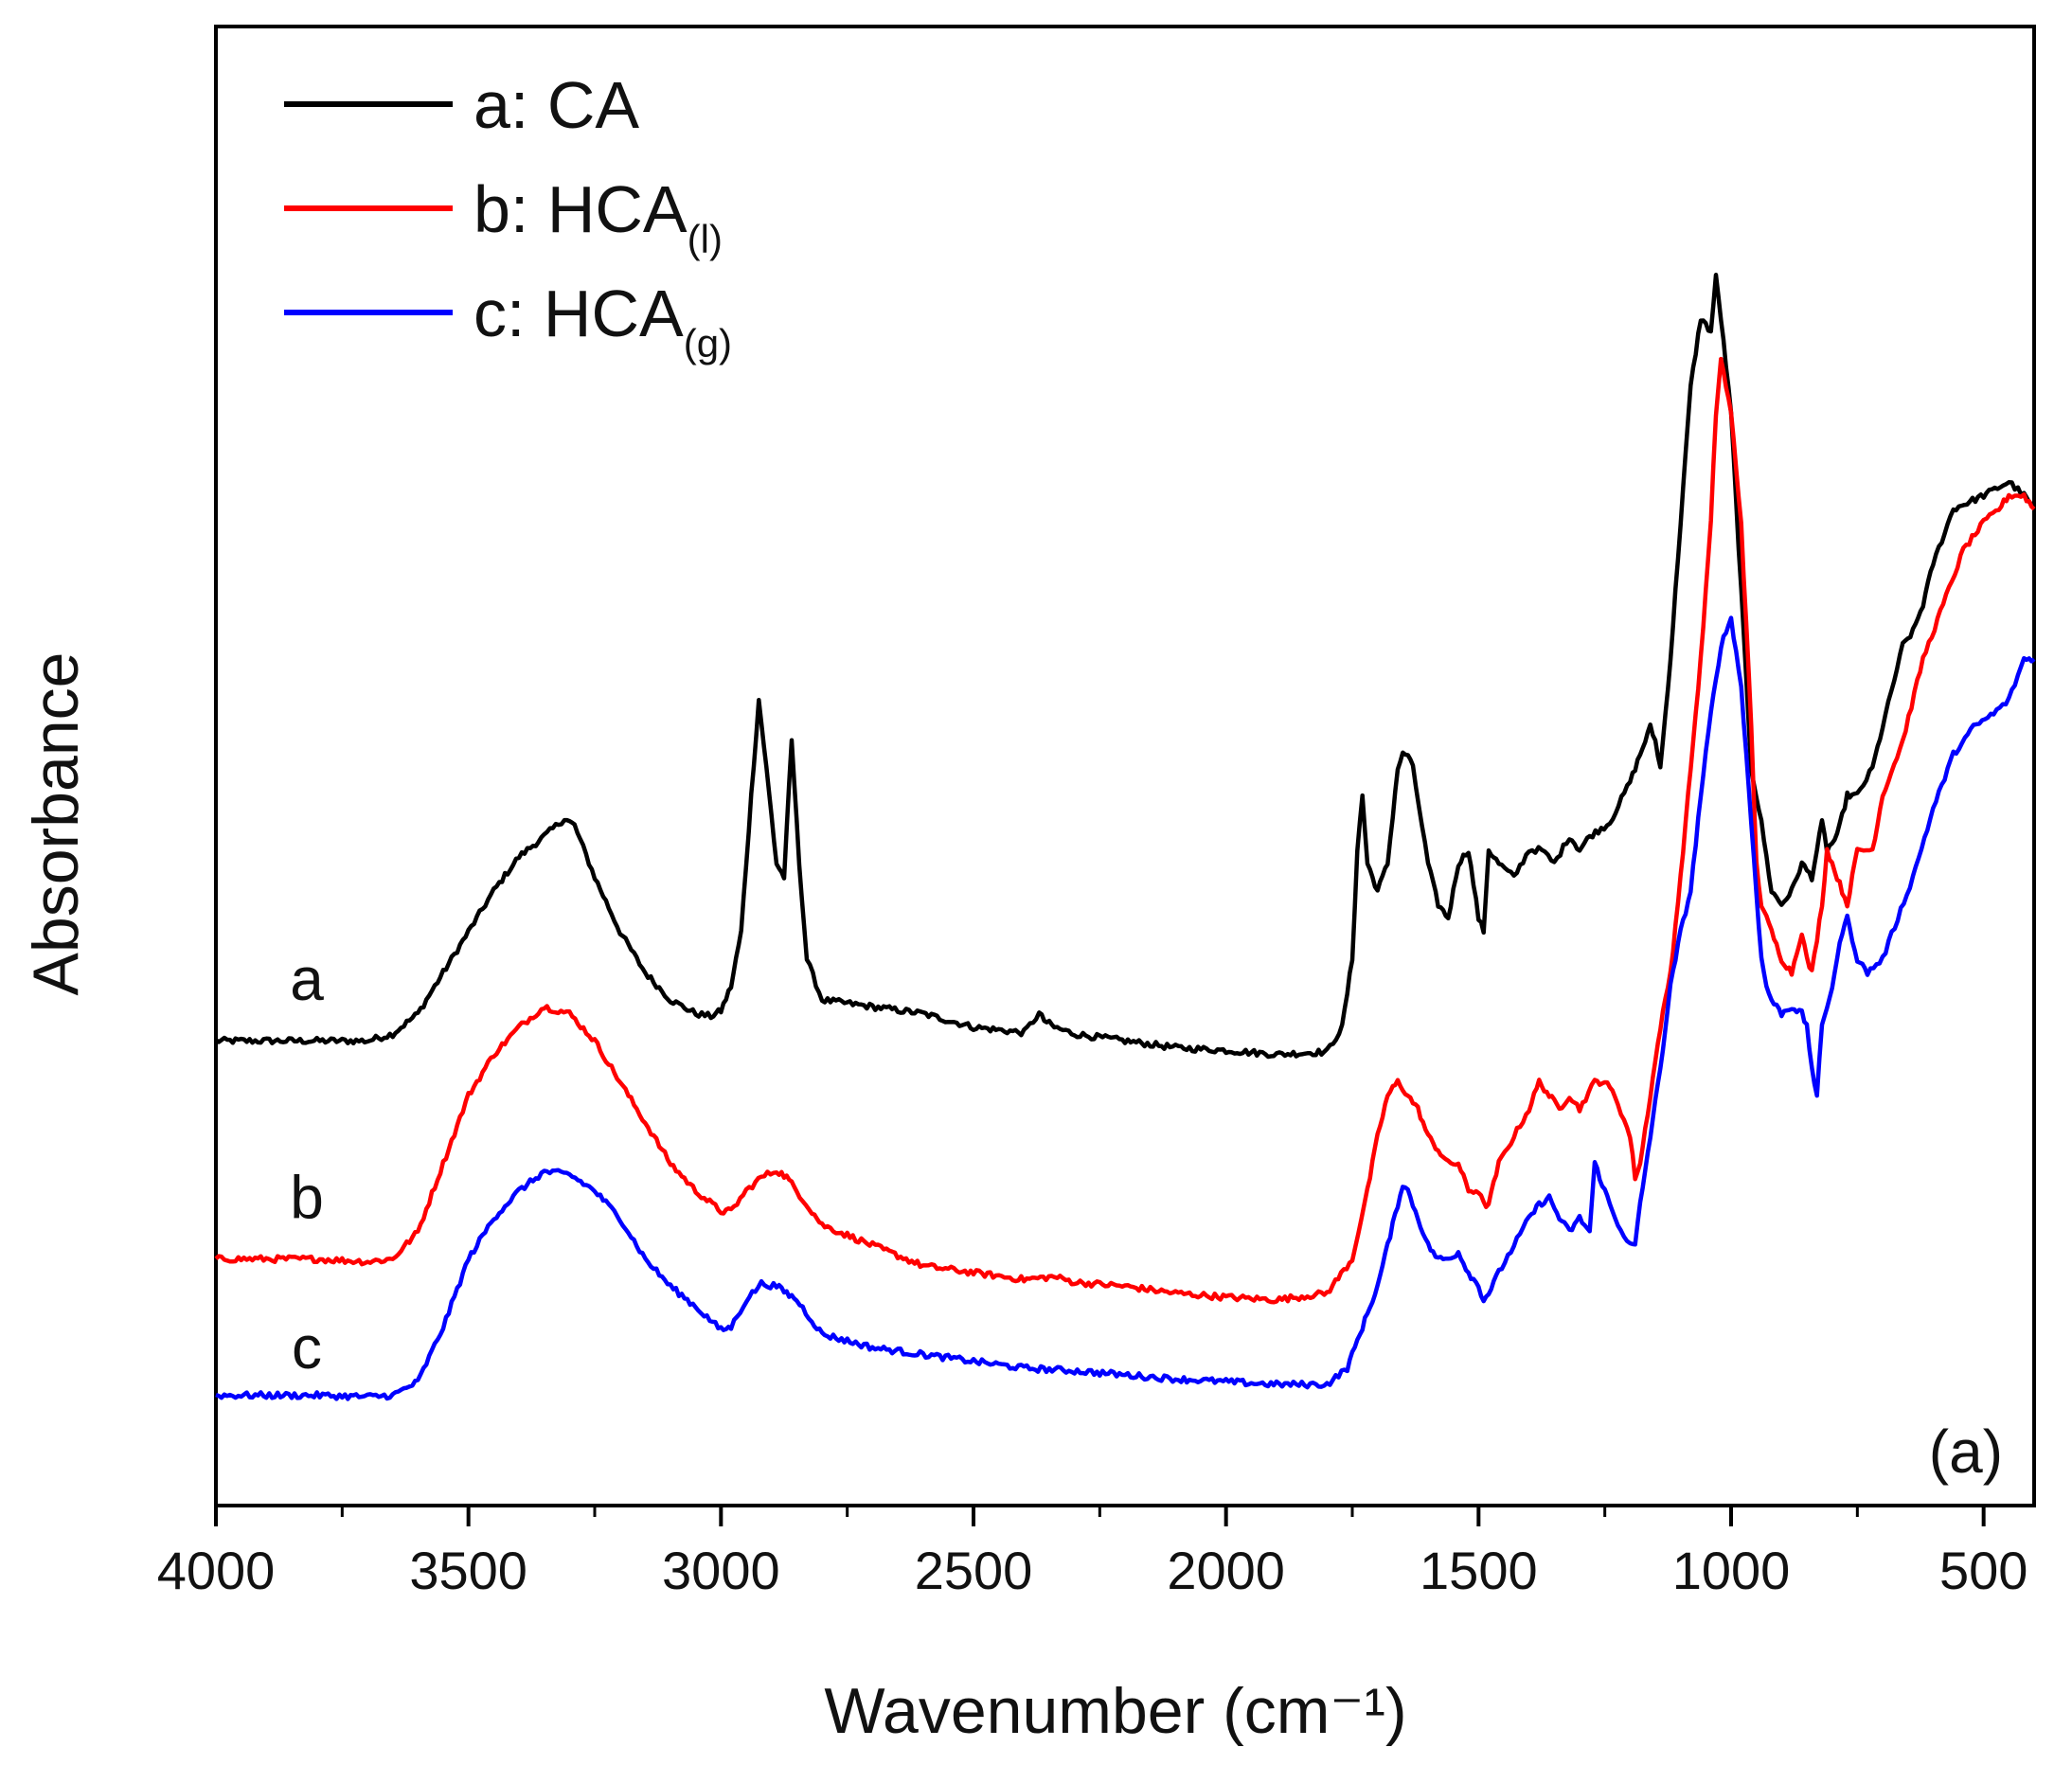 The height and width of the screenshot is (1783, 2072). Describe the element at coordinates (556, 105) in the screenshot. I see `legend-label-a: a: CA` at that location.